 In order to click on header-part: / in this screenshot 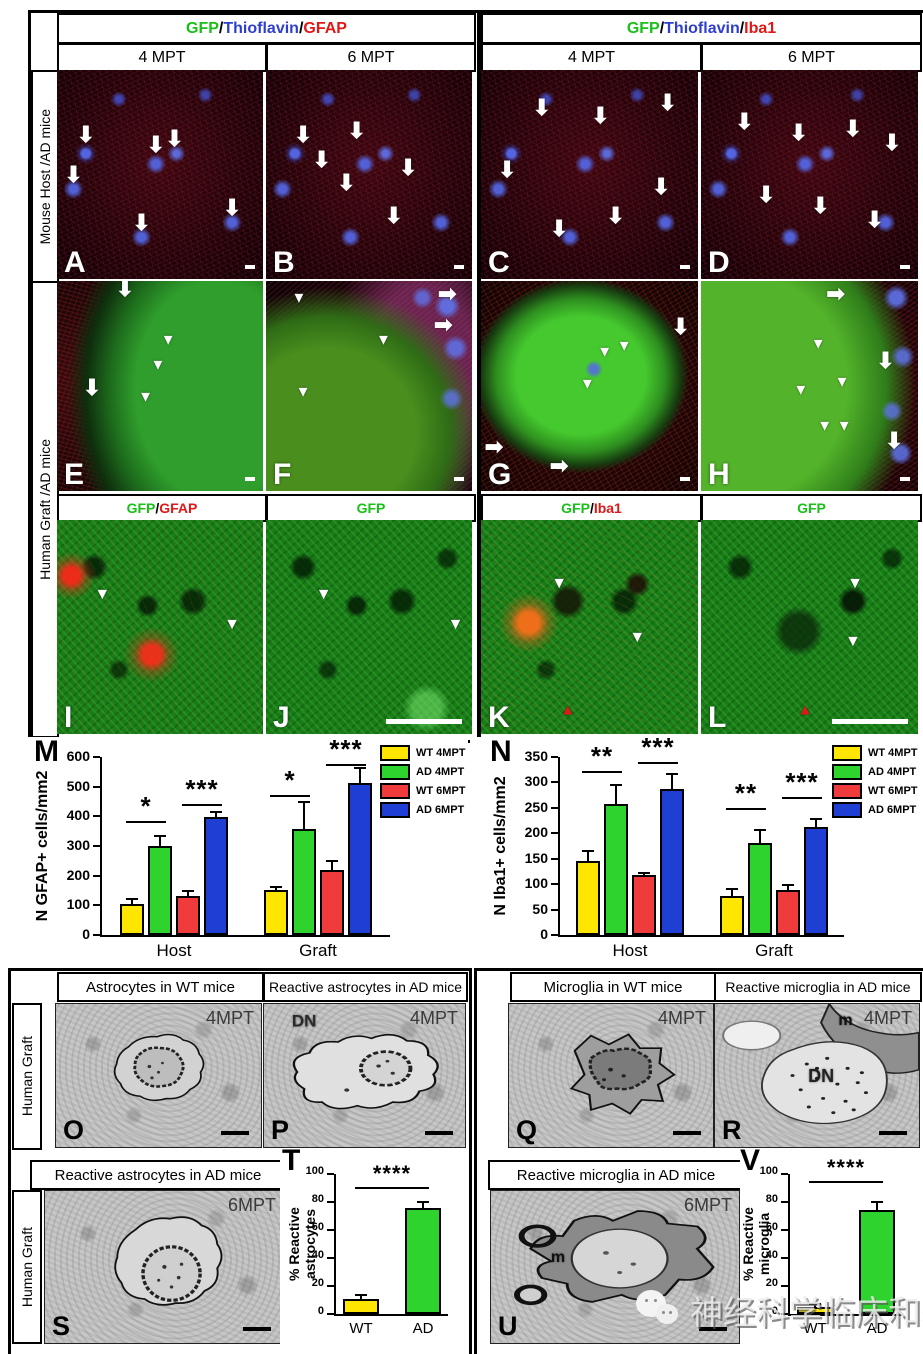, I will do `click(157, 508)`.